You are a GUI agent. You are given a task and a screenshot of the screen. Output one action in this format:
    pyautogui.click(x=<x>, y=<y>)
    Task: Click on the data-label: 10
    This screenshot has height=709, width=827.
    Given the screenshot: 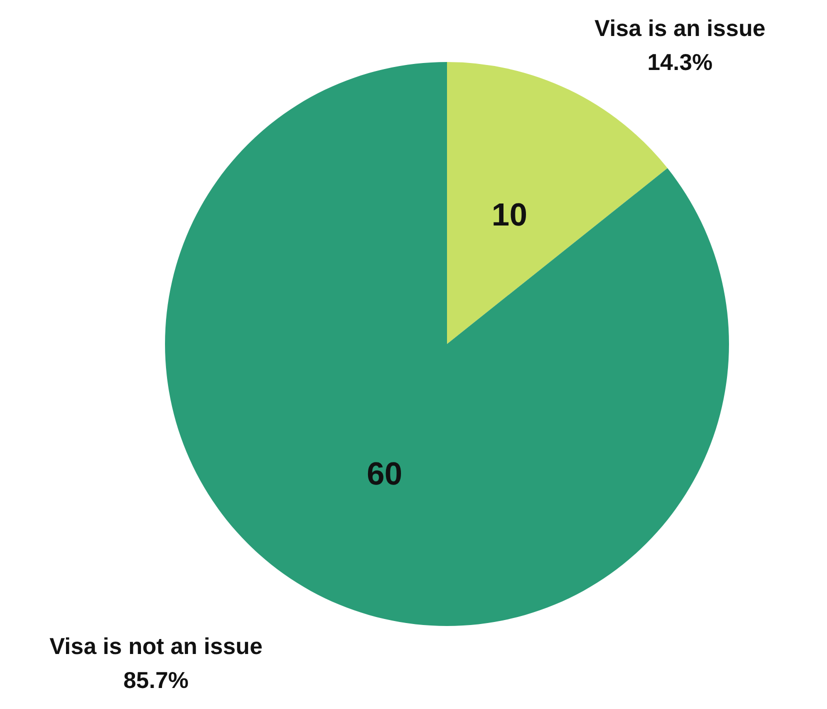 What is the action you would take?
    pyautogui.click(x=510, y=214)
    